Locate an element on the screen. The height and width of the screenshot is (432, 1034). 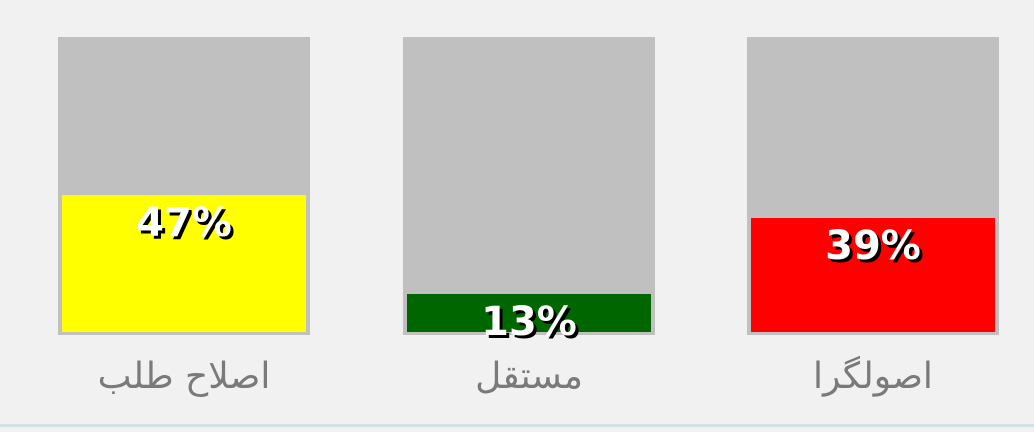
poll-label-2: اصولگرا is located at coordinates (873, 376).